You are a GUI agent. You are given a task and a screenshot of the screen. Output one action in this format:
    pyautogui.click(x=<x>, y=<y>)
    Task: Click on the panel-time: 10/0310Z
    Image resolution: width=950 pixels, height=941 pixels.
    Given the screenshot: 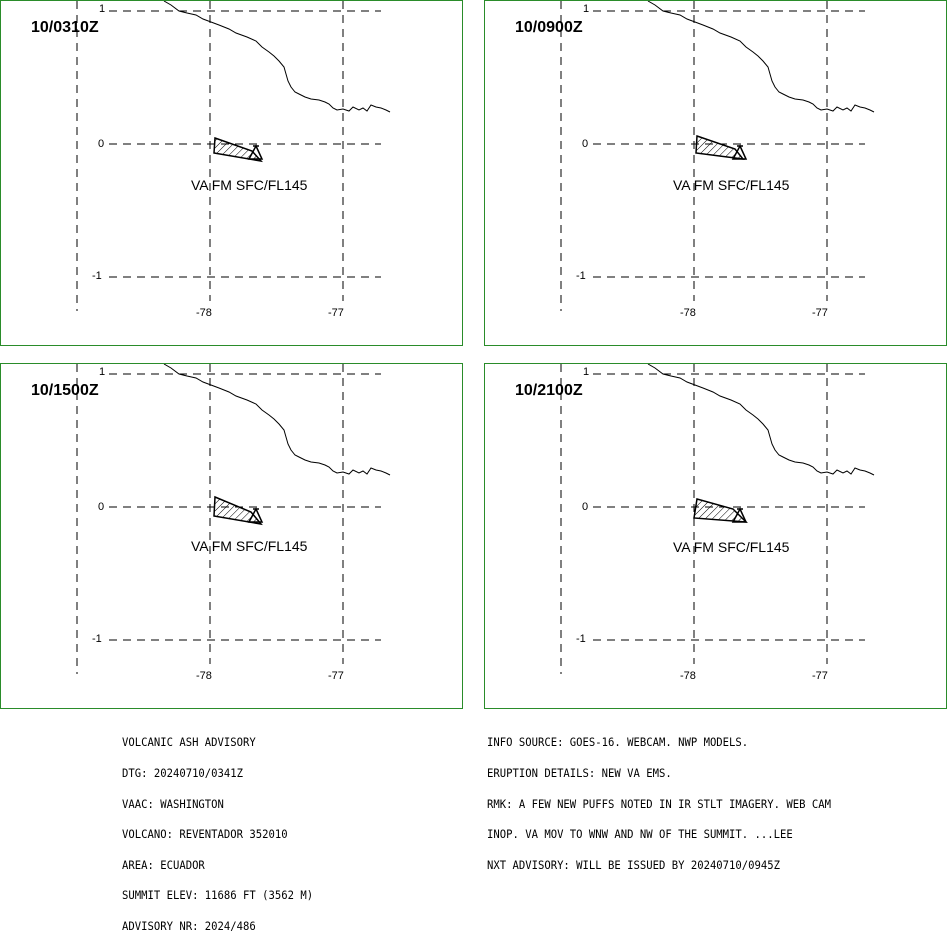 What is the action you would take?
    pyautogui.click(x=65, y=27)
    